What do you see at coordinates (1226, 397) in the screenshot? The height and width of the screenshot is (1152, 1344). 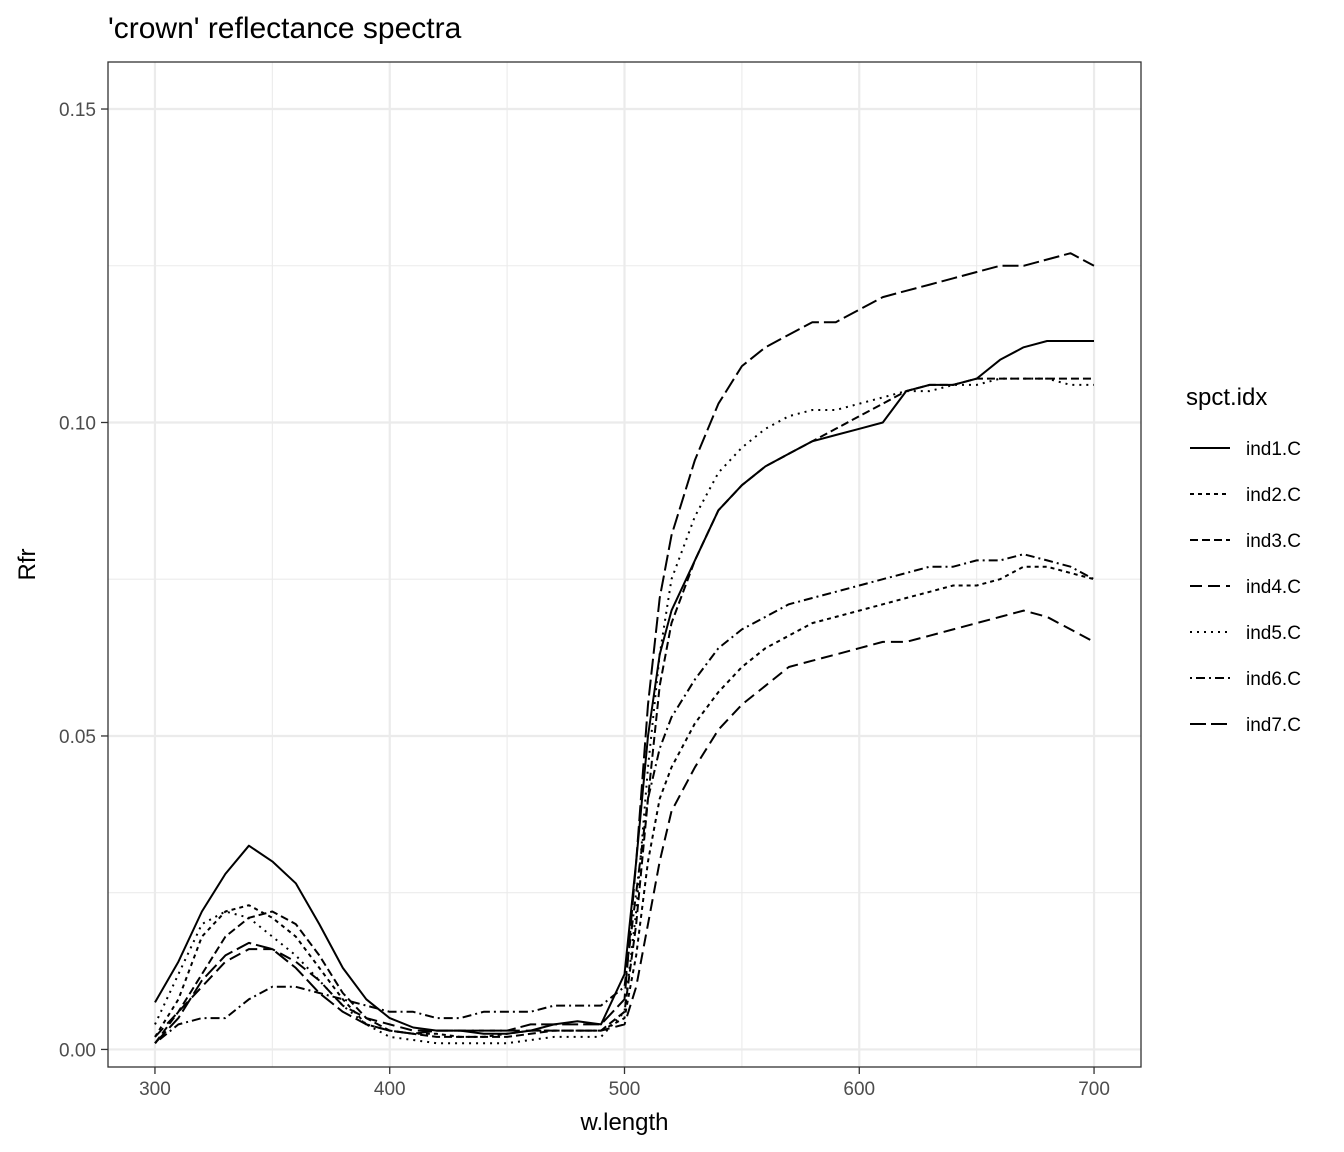 I see `legend-title: spct.idx` at bounding box center [1226, 397].